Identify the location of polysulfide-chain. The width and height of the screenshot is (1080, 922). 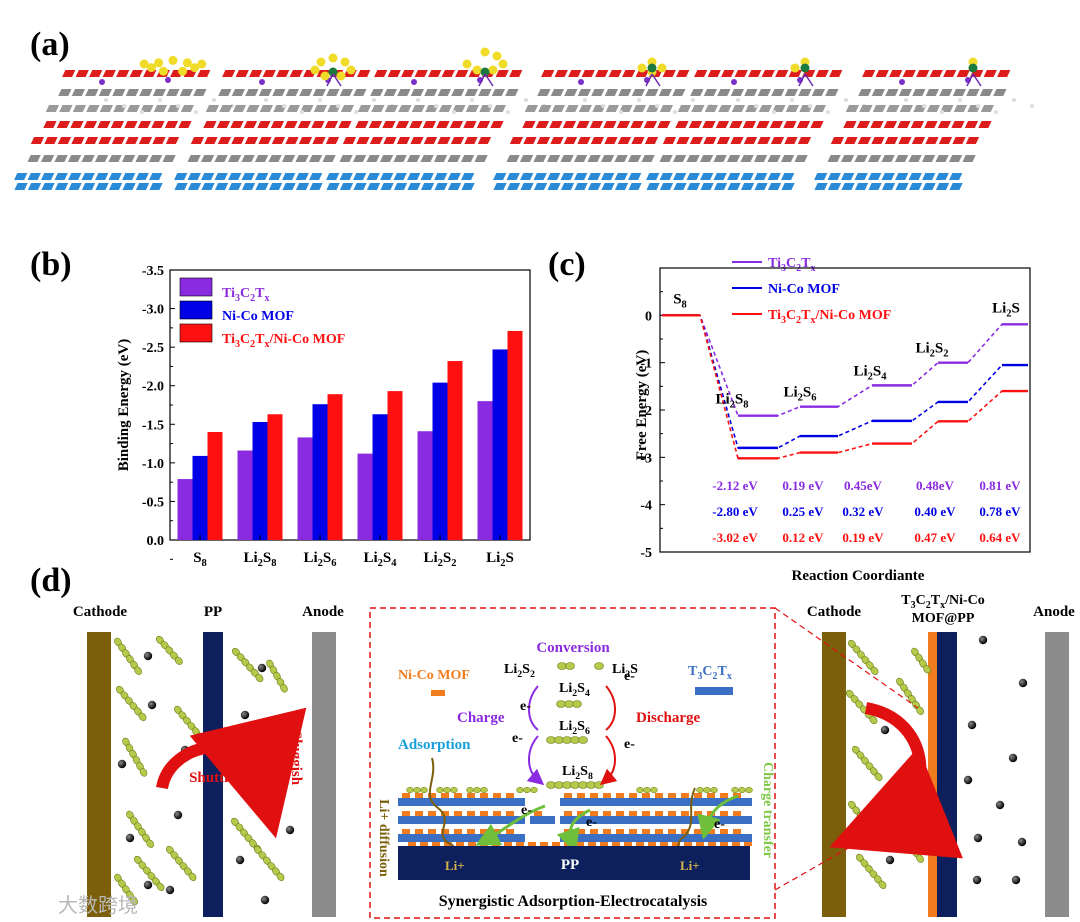
(131, 703).